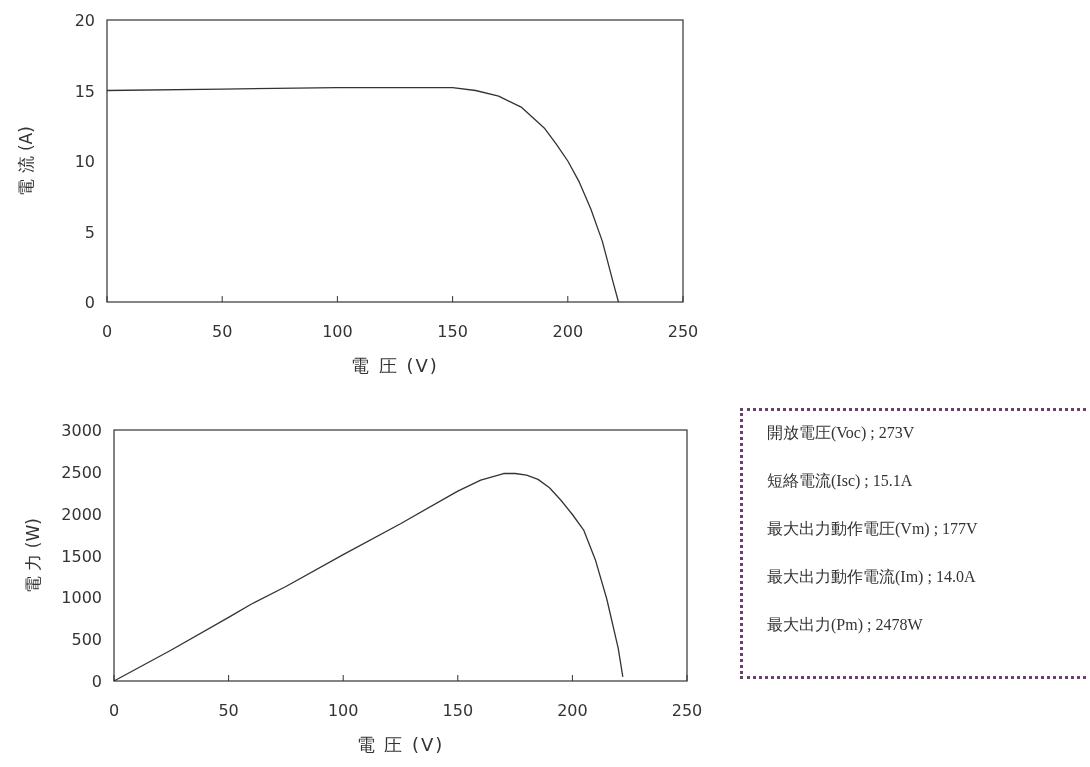  What do you see at coordinates (81, 430) in the screenshot?
I see `y-tick-label: 3000` at bounding box center [81, 430].